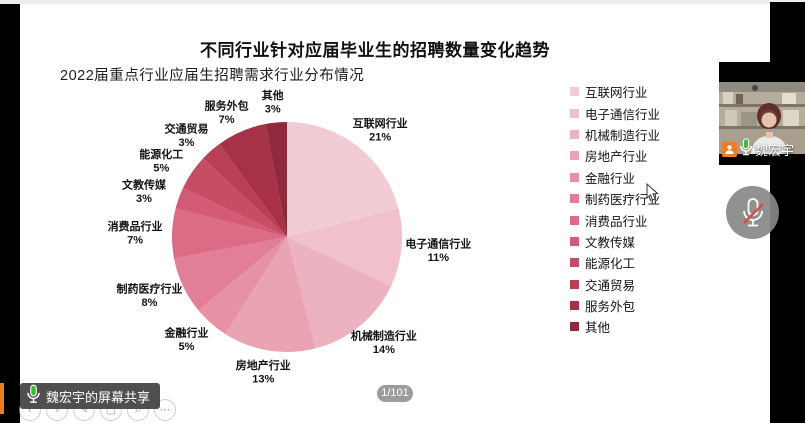  Describe the element at coordinates (775, 150) in the screenshot. I see `participant-name: 魏宏宇` at that location.